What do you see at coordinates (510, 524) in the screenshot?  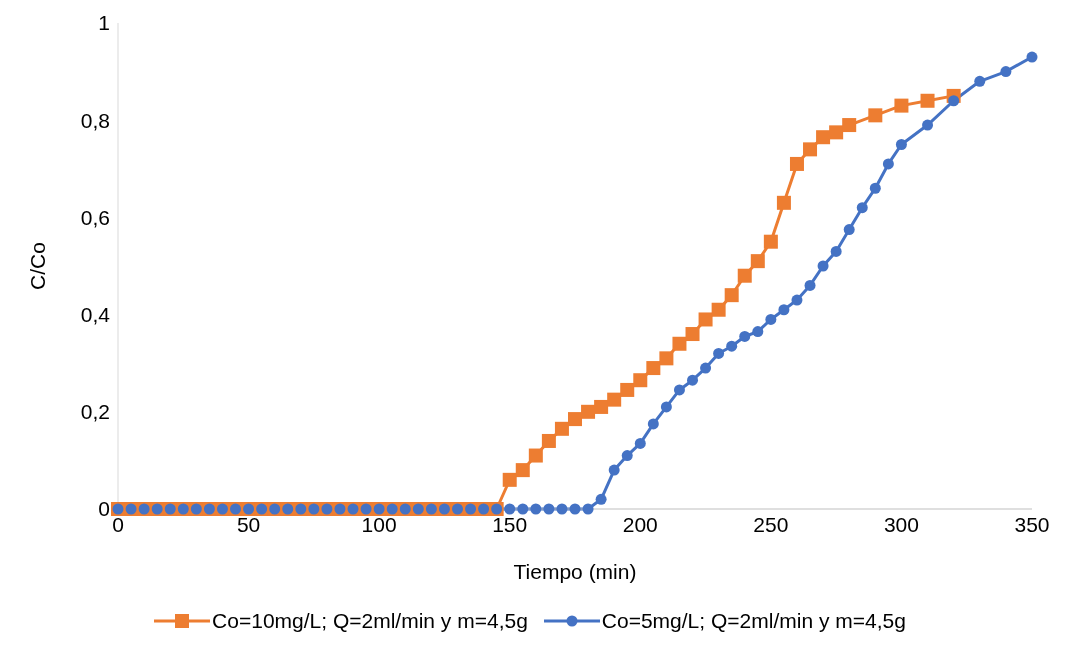 I see `x-tick-label: 150` at bounding box center [510, 524].